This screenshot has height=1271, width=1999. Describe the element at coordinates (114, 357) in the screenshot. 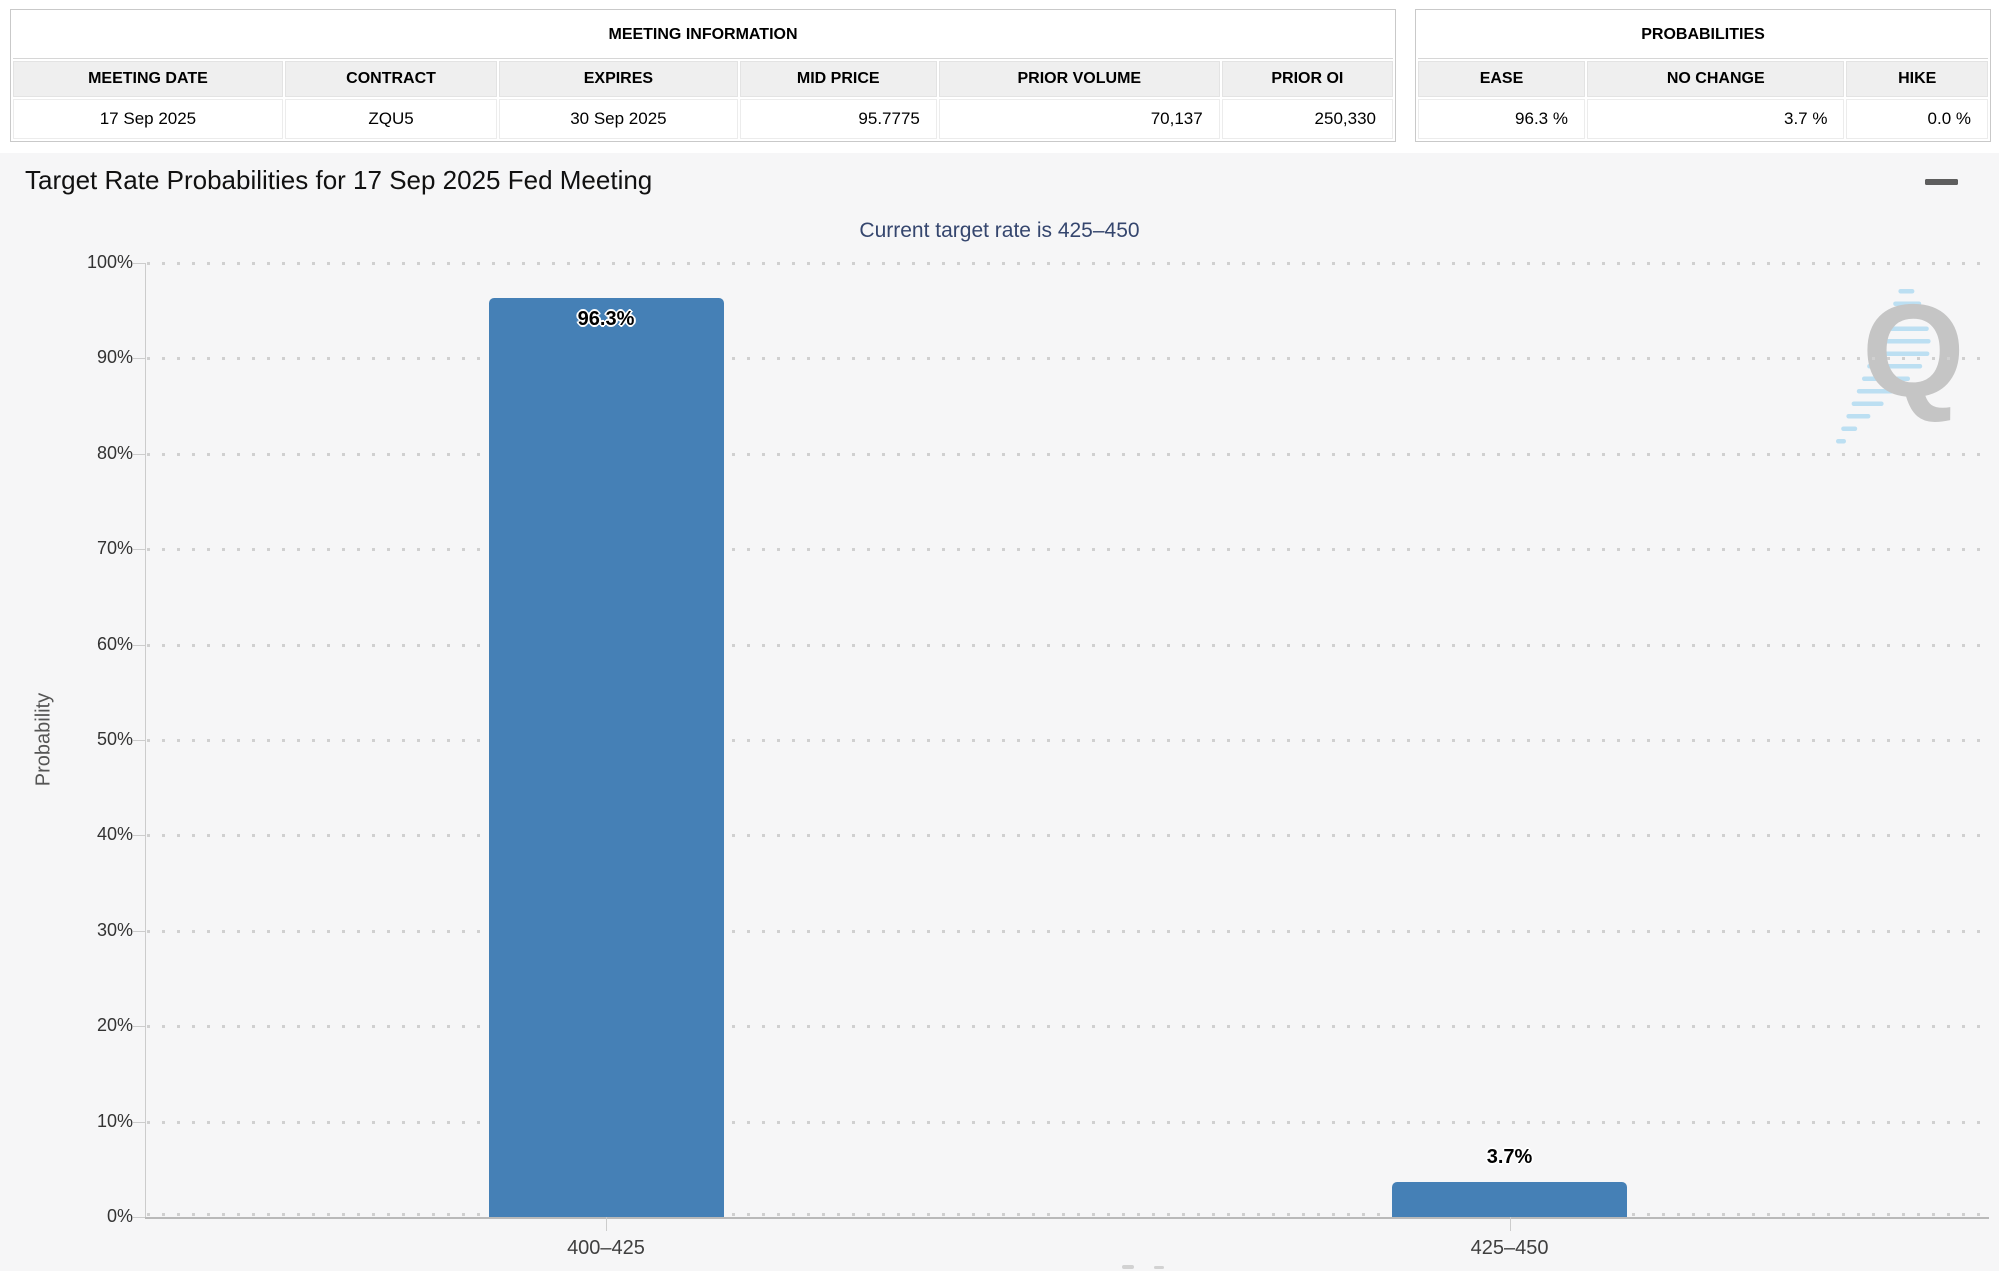

I see `y-axis-tick-label: 90%` at that location.